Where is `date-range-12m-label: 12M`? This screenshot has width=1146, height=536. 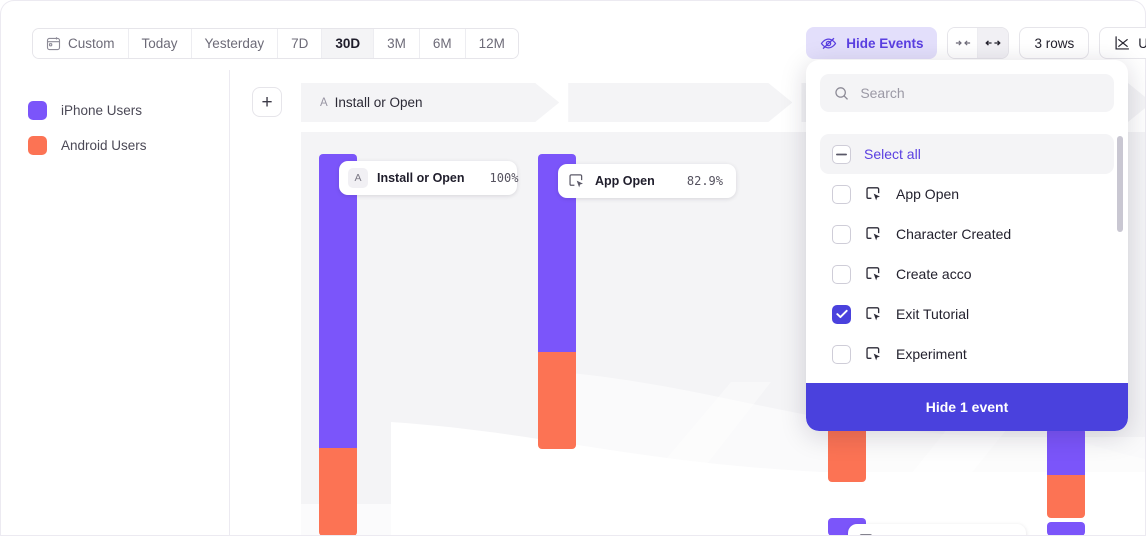 date-range-12m-label: 12M is located at coordinates (491, 43).